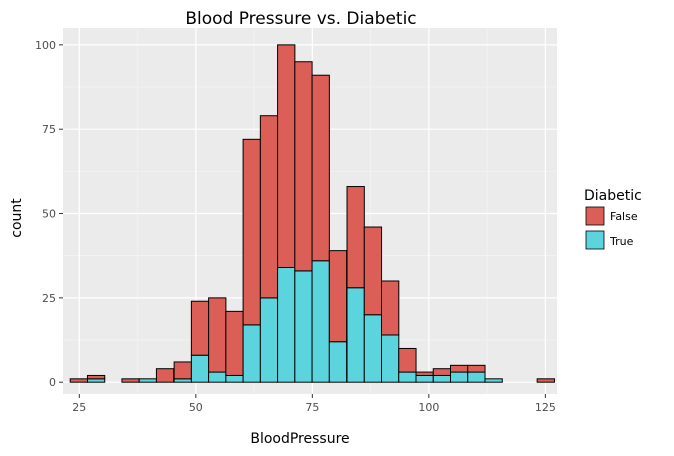 This screenshot has width=674, height=456. Describe the element at coordinates (545, 407) in the screenshot. I see `x-tick-label: 125` at that location.